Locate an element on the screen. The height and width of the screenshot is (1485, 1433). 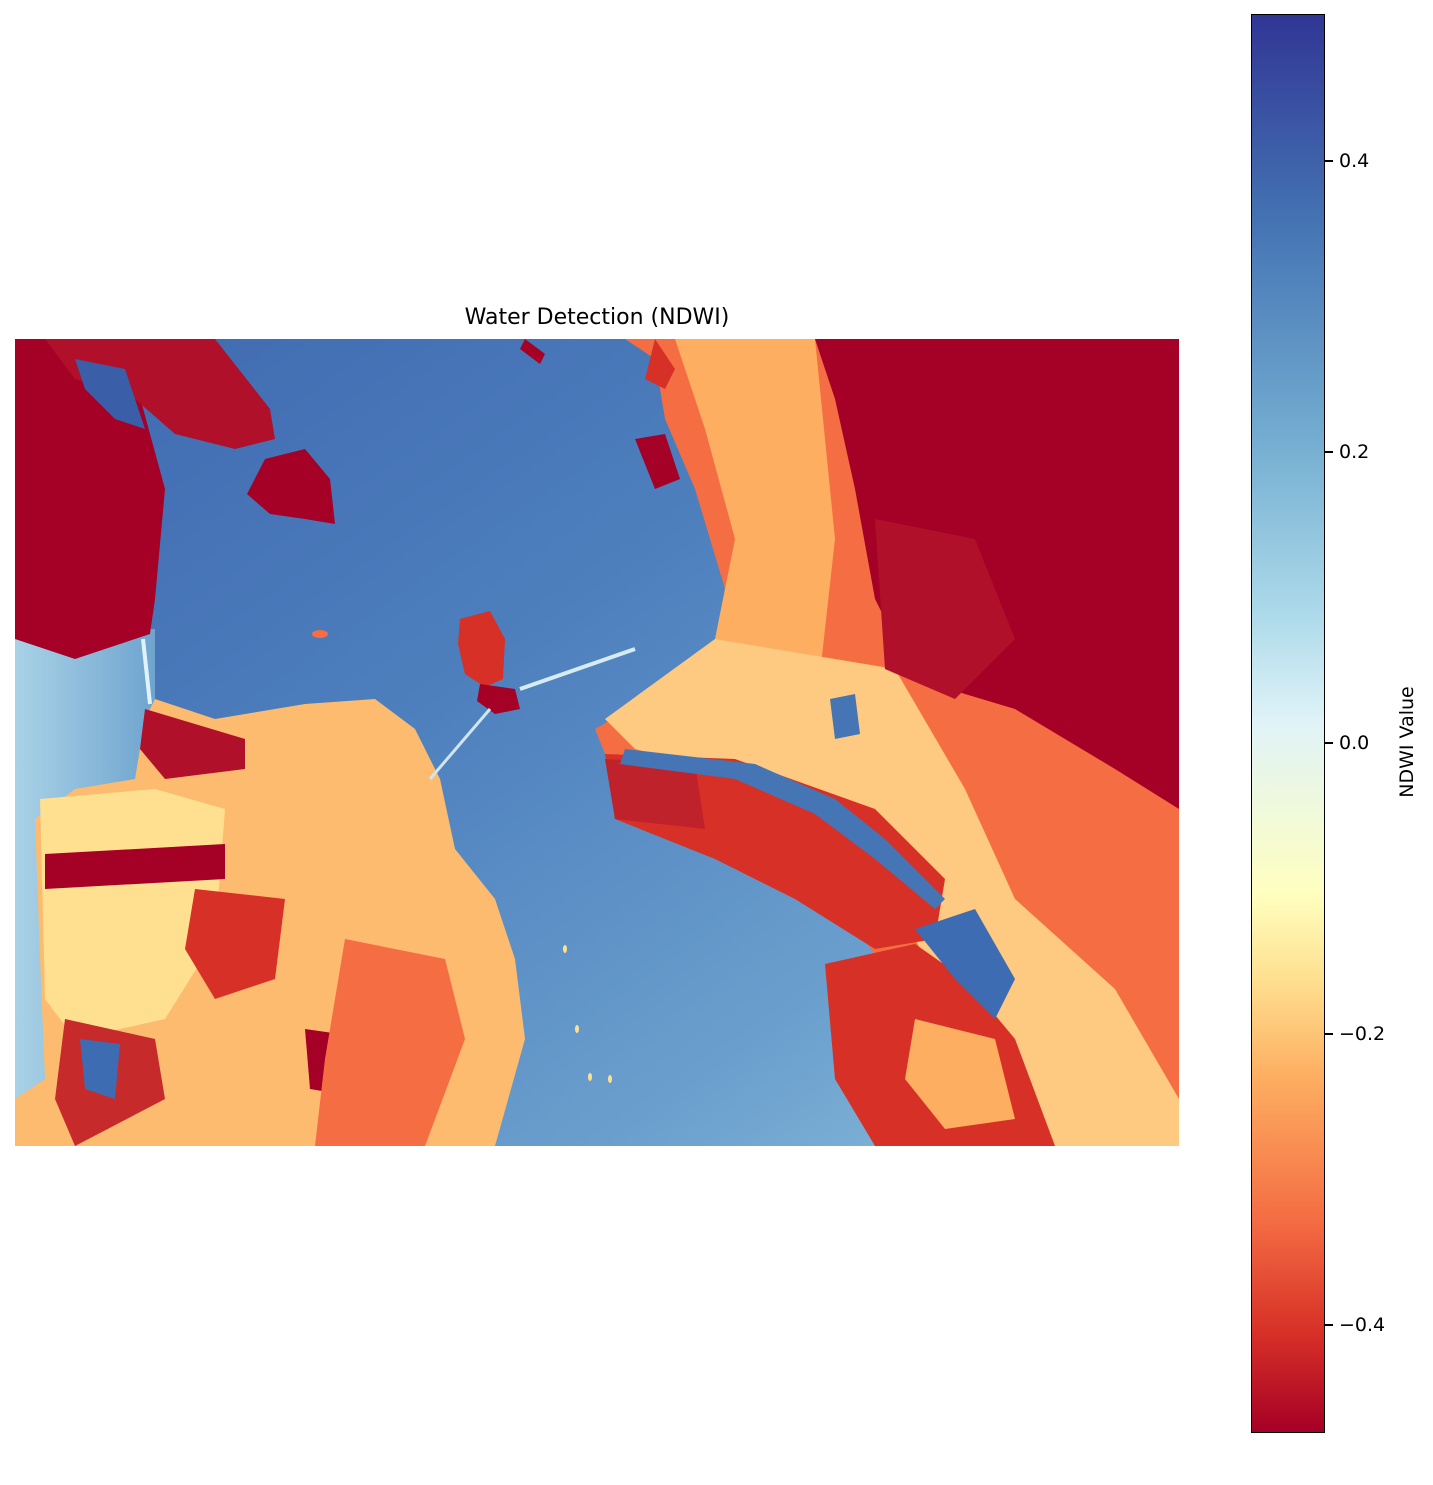
presidio is located at coordinates (192, 744).